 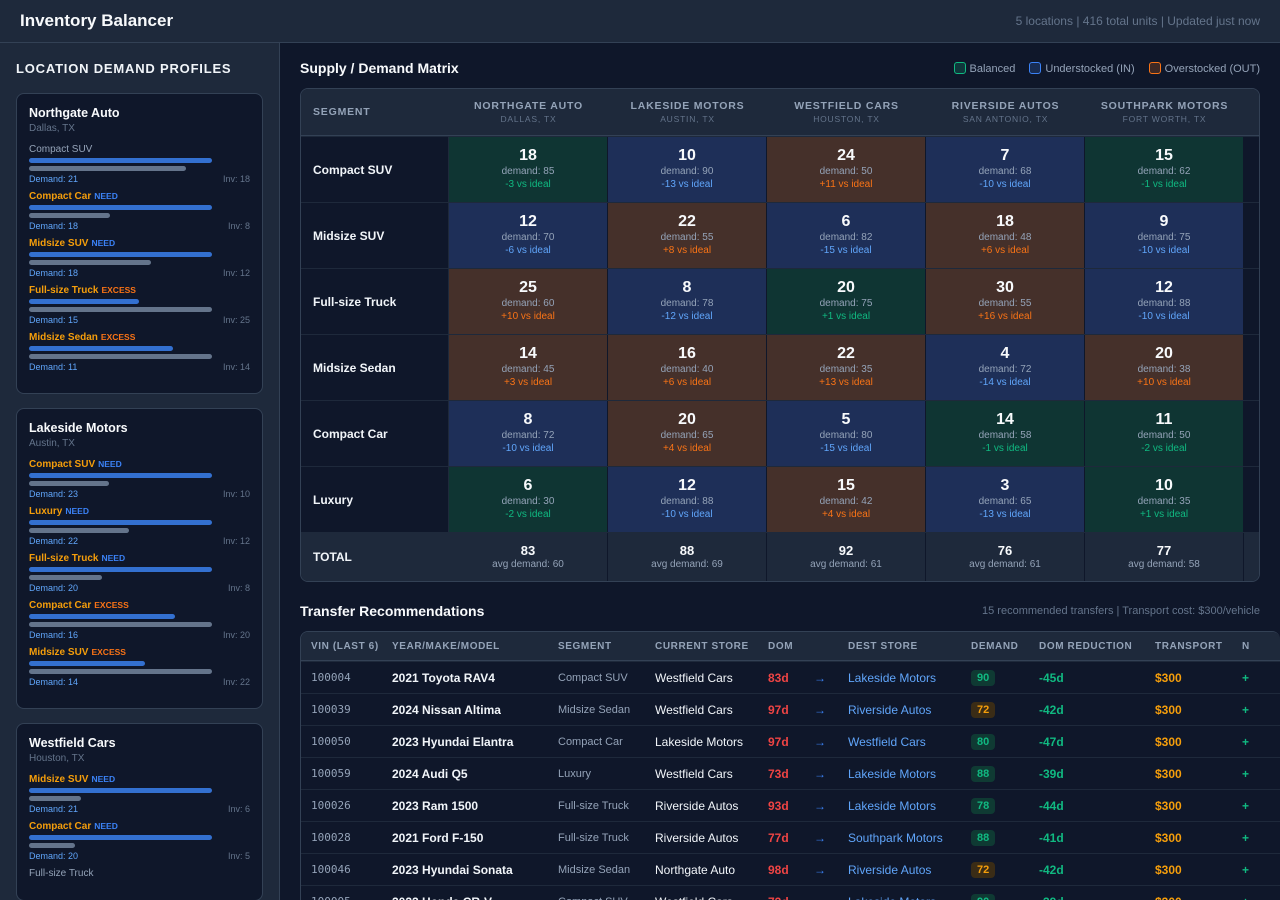 I want to click on matrix-cell: 15 demand: 62 -1 vs ideal, so click(x=1164, y=169).